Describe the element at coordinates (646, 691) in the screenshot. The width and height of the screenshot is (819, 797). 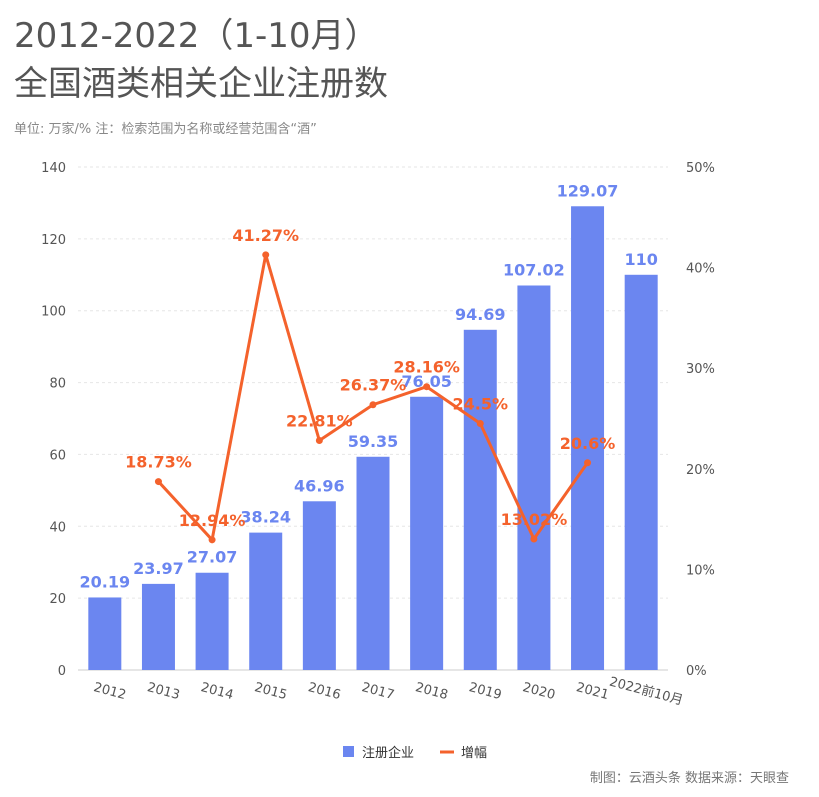
I see `x-axis-tick-label: 2022前10月` at that location.